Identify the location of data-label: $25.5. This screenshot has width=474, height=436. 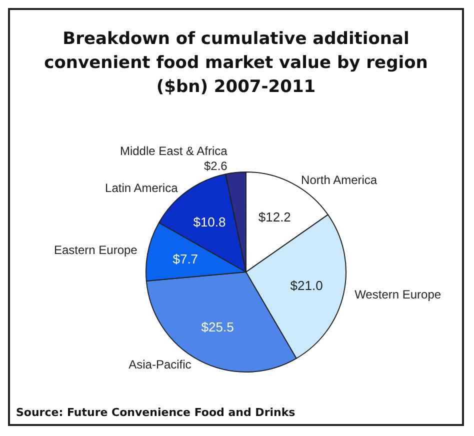
(217, 327).